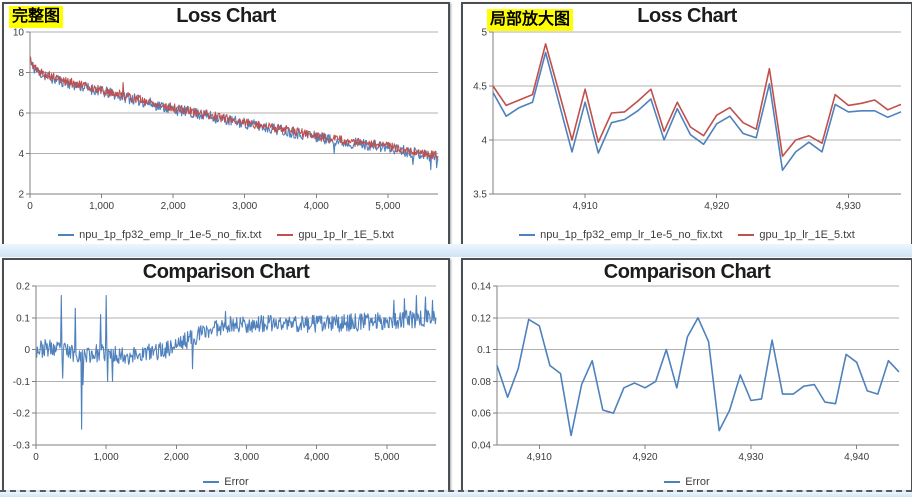 The height and width of the screenshot is (497, 912). What do you see at coordinates (22, 382) in the screenshot?
I see `svg-text: -0.1` at bounding box center [22, 382].